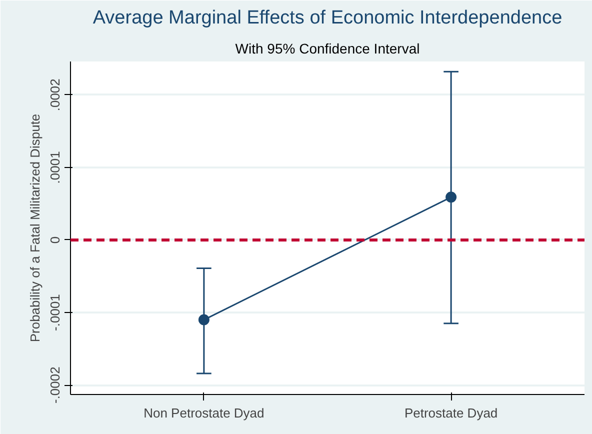 This screenshot has width=592, height=434. Describe the element at coordinates (327, 48) in the screenshot. I see `chart-subtitle: With 95% Confidence Interval` at that location.